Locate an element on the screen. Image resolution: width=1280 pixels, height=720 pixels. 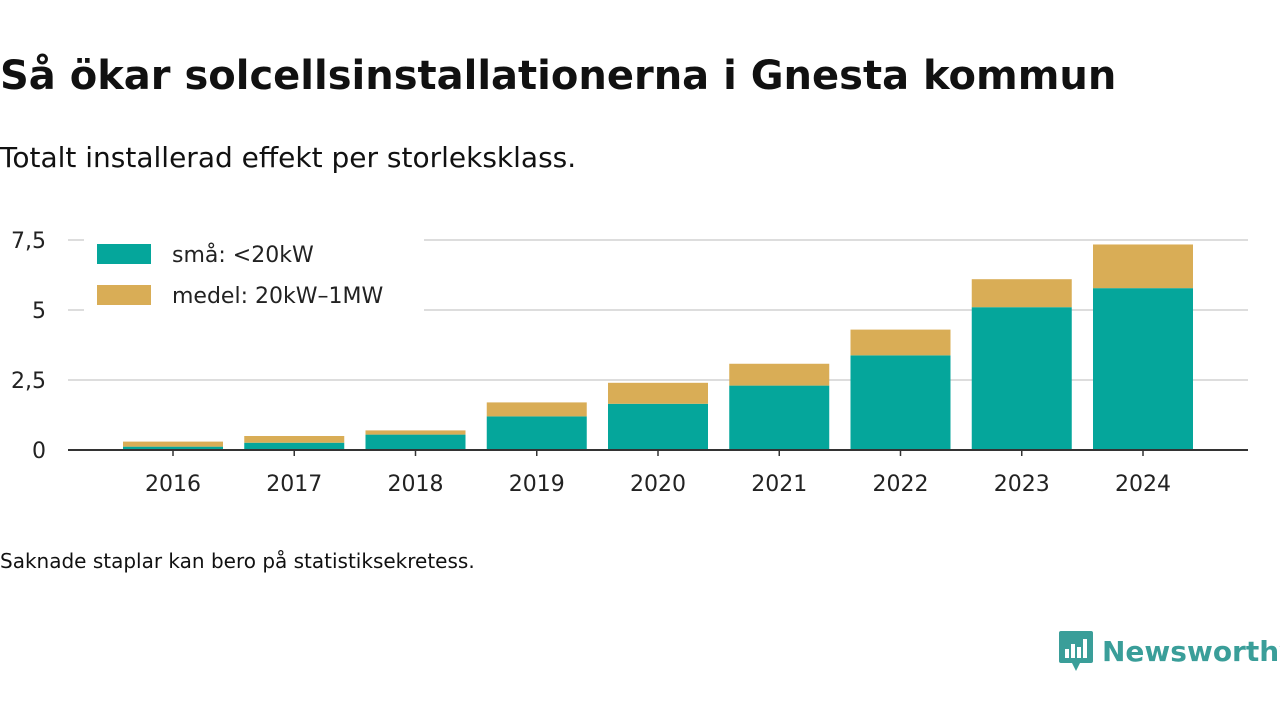
x-tick-label-2022: 2022 is located at coordinates (901, 484).